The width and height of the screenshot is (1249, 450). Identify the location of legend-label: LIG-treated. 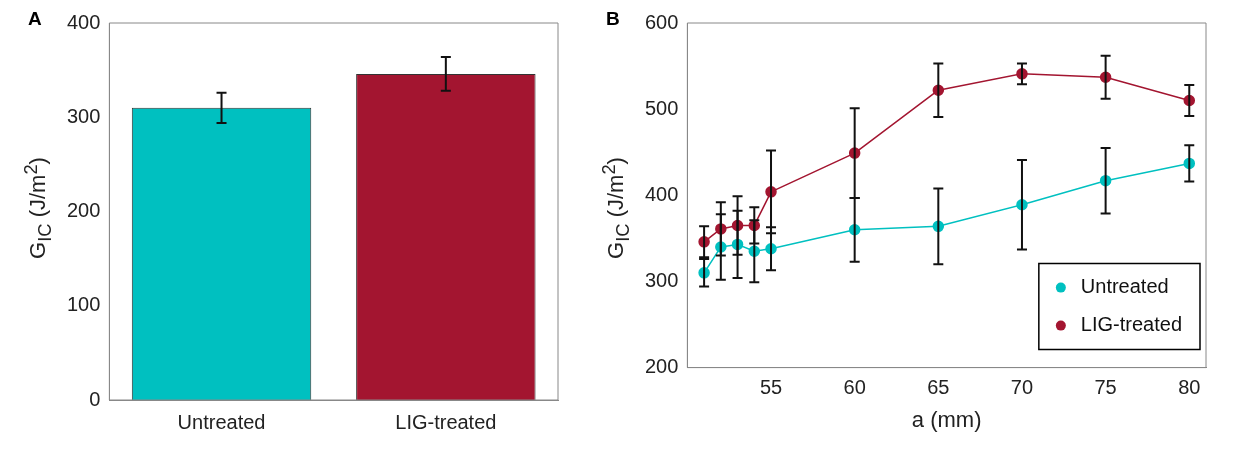
(1131, 324).